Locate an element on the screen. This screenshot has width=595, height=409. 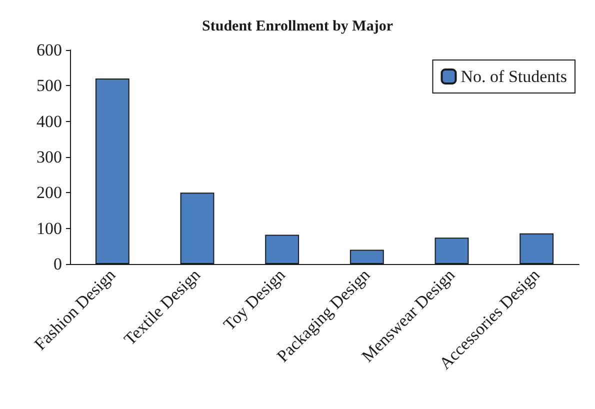
y-tick-label: 400 is located at coordinates (49, 121).